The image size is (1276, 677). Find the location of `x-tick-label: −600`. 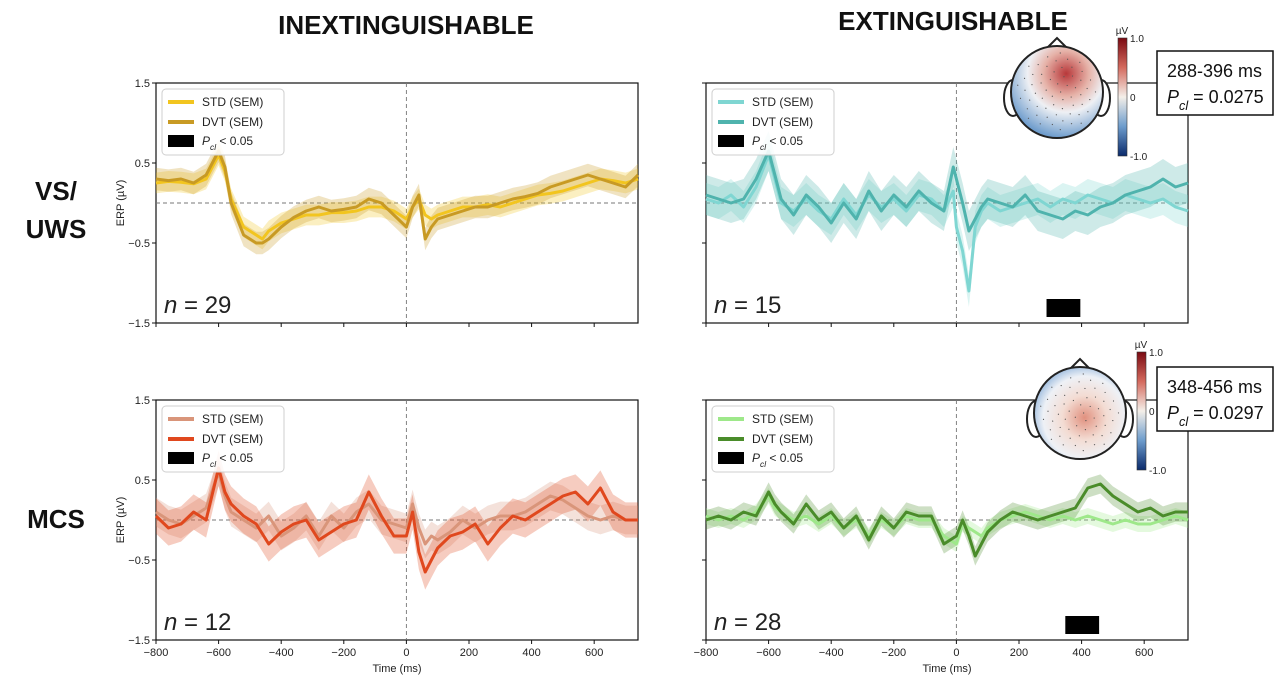

x-tick-label: −600 is located at coordinates (768, 653).